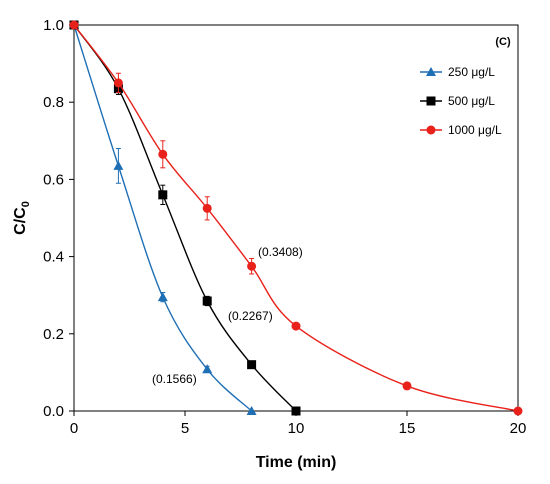  I want to click on legend-item: 250 μg/L, so click(457, 72).